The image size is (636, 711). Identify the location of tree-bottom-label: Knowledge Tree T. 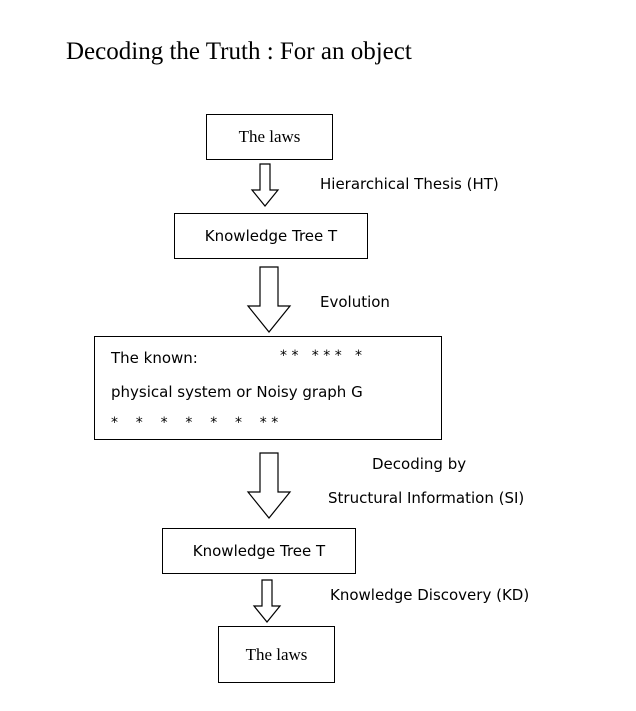
(259, 551).